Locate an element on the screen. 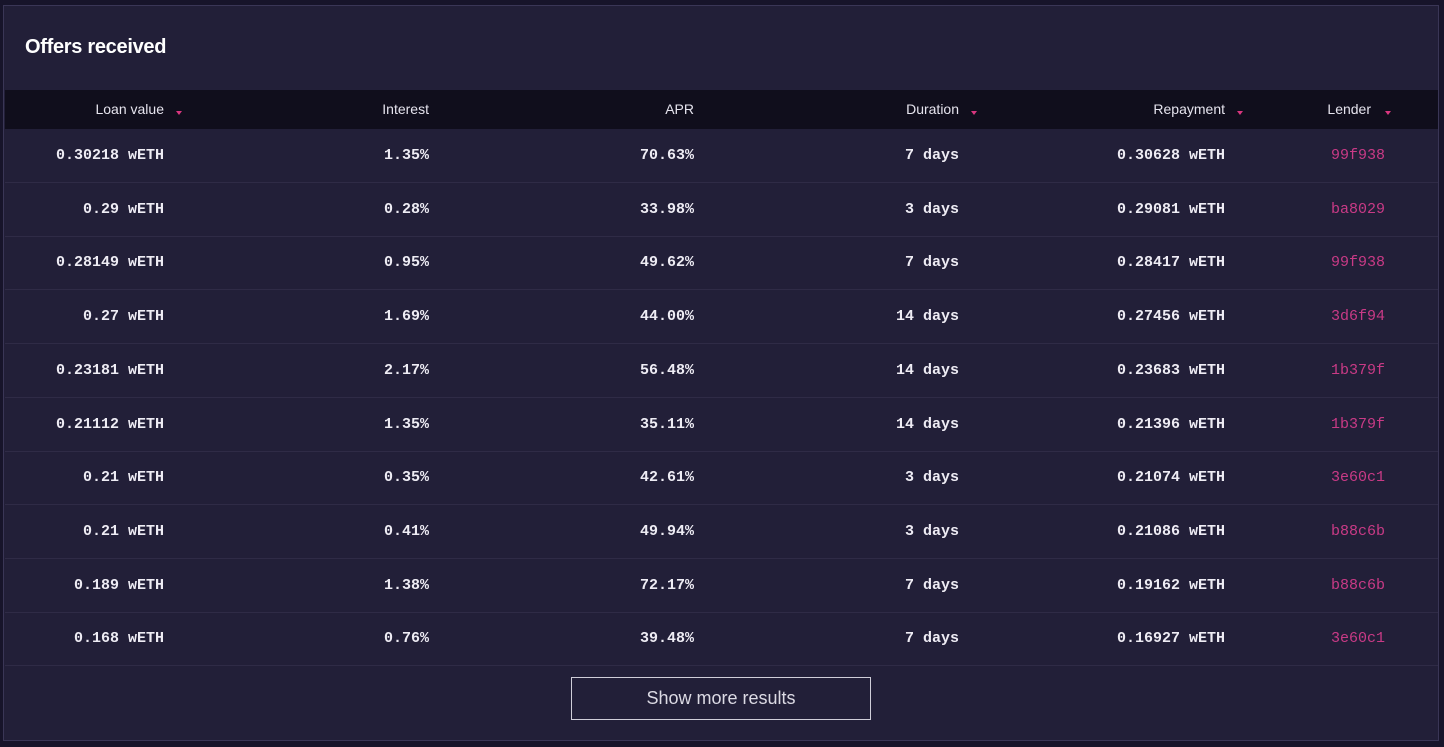  interest-cell: 1.38% is located at coordinates (406, 585).